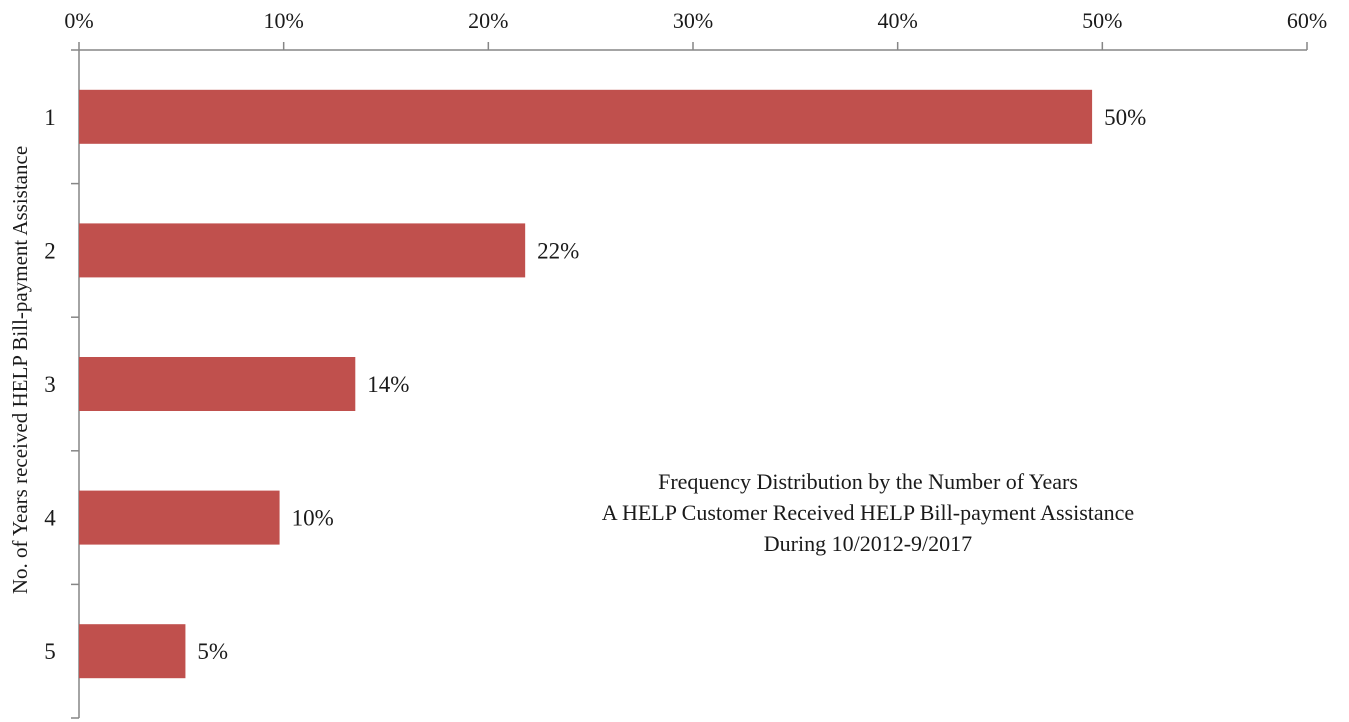  I want to click on category-label: 2, so click(50, 250).